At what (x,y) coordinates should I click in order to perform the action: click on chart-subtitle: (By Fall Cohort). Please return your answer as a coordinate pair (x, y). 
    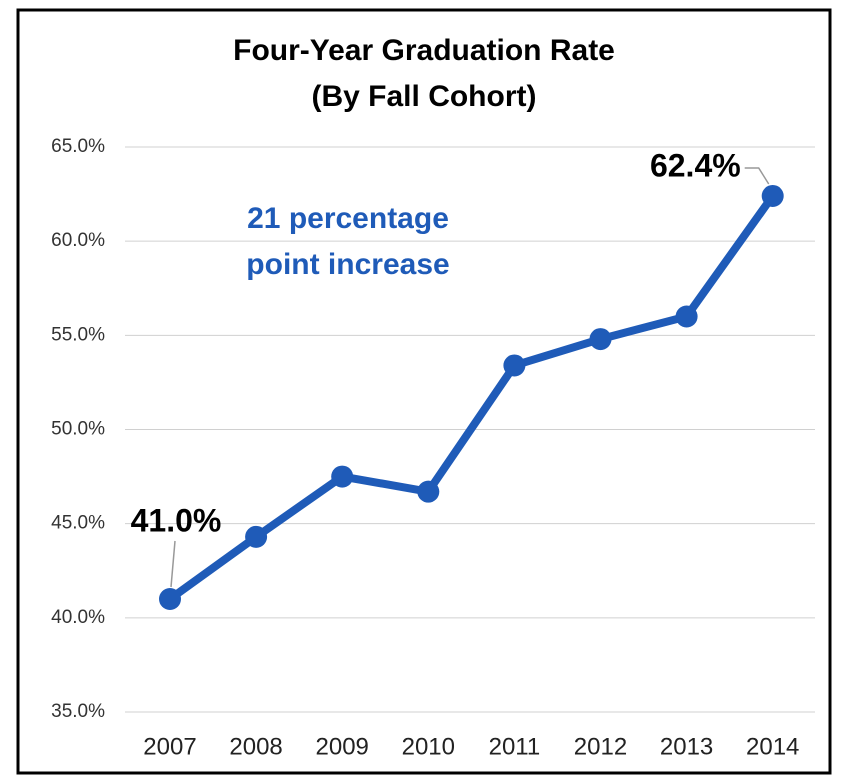
    Looking at the image, I should click on (424, 96).